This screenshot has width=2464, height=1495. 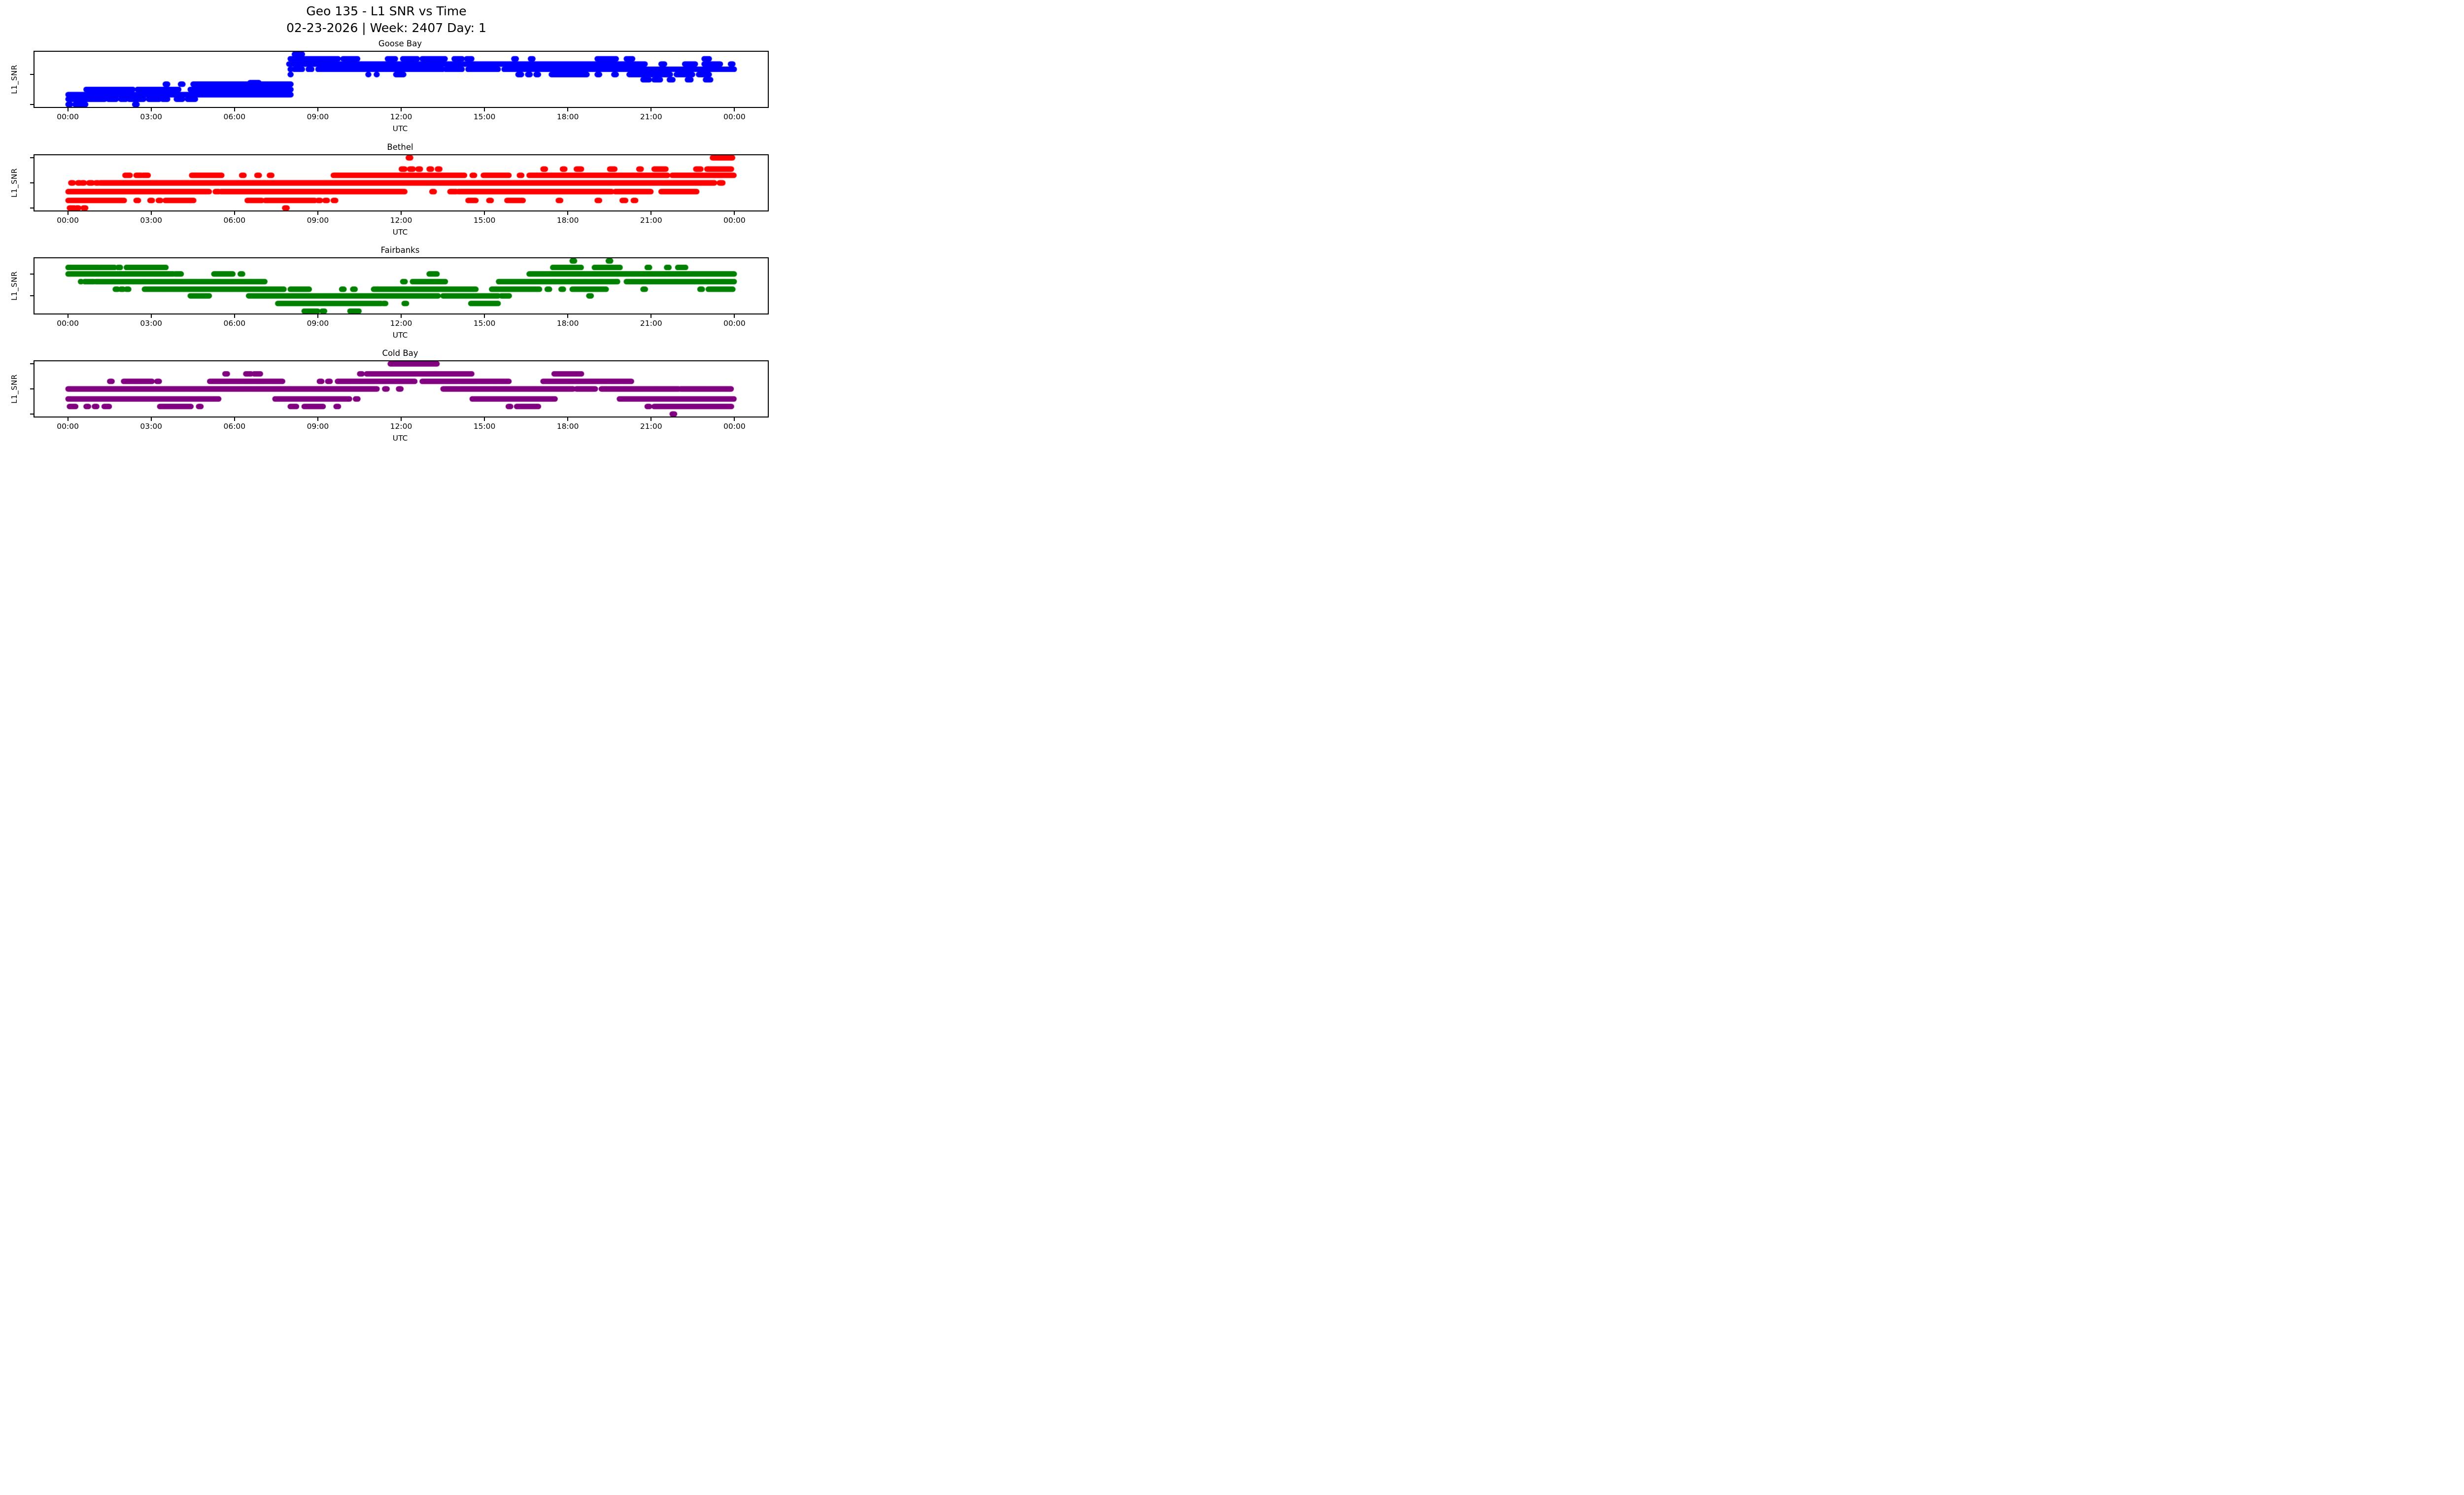 I want to click on scatter-canvas-cold-bay, so click(x=401, y=389).